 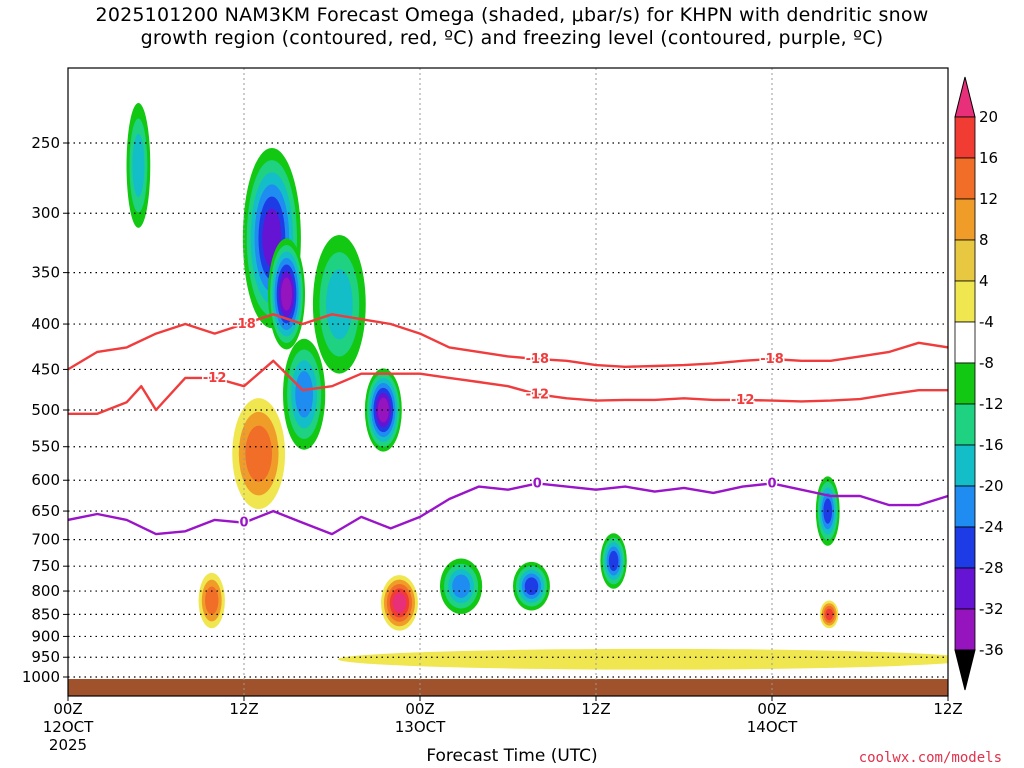 I want to click on y-tick-label: 650, so click(x=45, y=511).